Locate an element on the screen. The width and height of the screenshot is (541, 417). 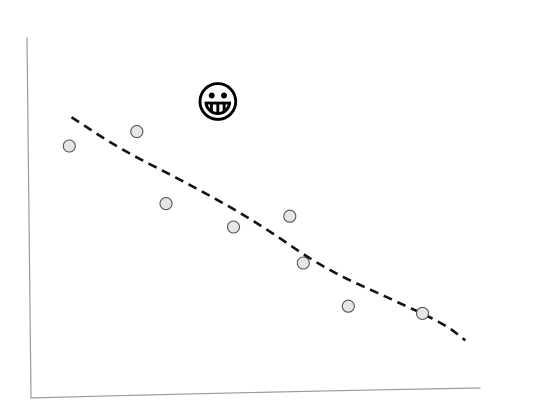
x-axis-line is located at coordinates (255, 393).